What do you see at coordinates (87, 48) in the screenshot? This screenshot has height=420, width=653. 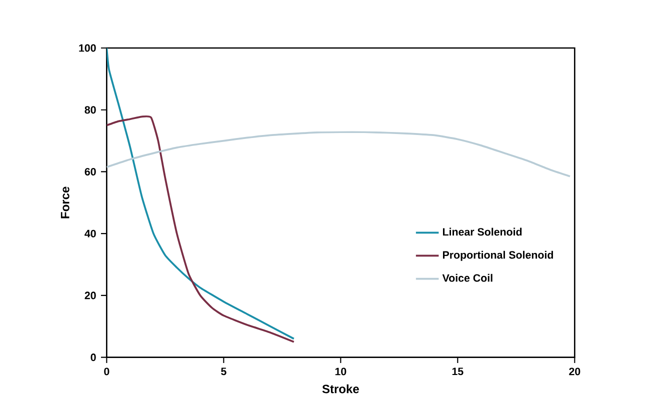 I see `y-tick-label: 100` at bounding box center [87, 48].